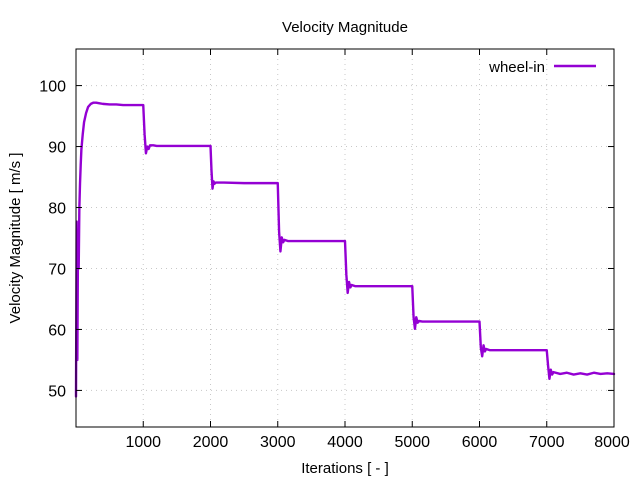 The image size is (640, 480). I want to click on x-tick-label: 4000, so click(345, 442).